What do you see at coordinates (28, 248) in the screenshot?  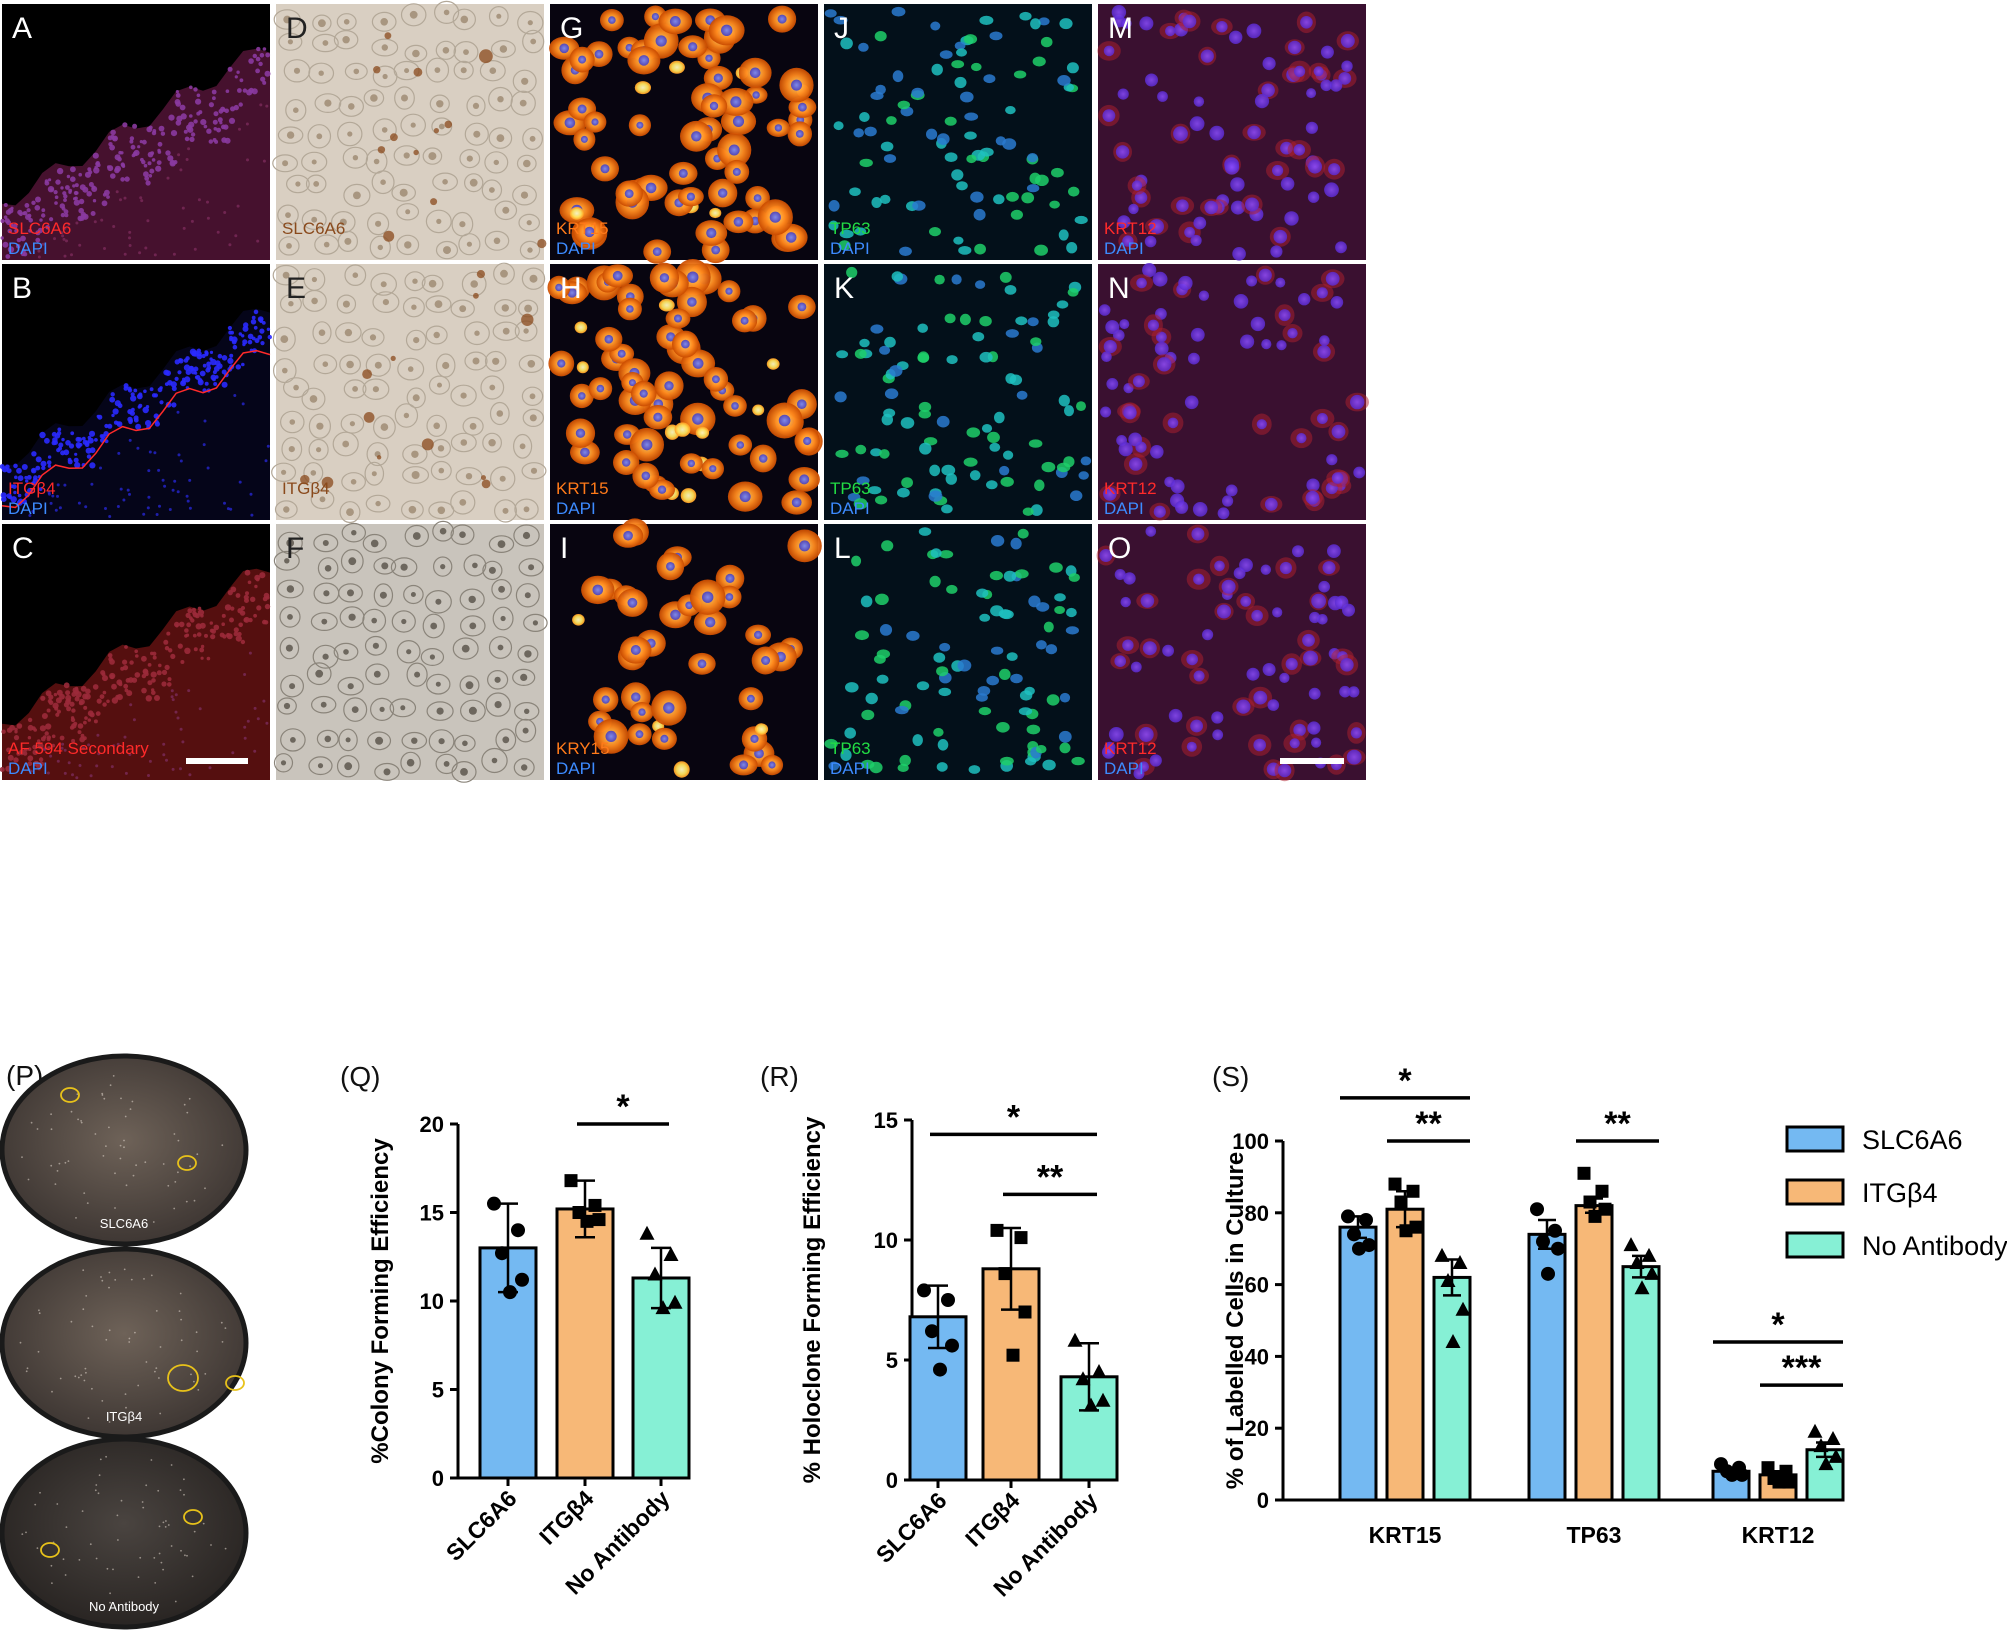 I see `counterstain-label: DAPI` at bounding box center [28, 248].